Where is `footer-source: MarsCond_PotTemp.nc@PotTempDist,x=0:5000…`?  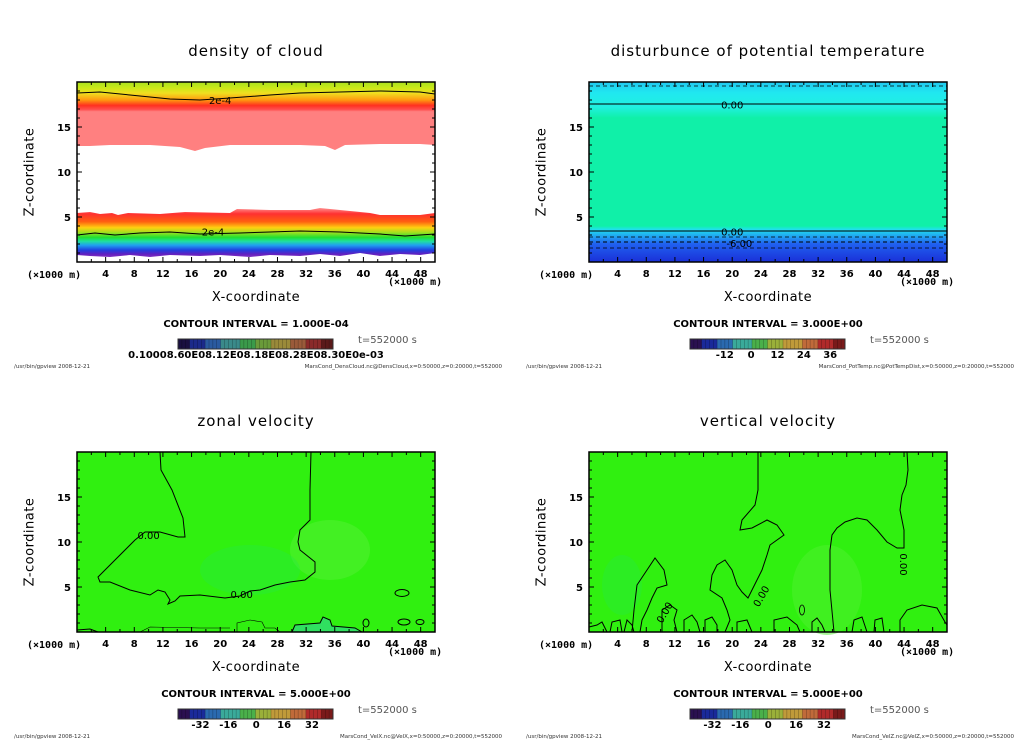
footer-source: MarsCond_PotTemp.nc@PotTempDist,x=0:5000… is located at coordinates (916, 367).